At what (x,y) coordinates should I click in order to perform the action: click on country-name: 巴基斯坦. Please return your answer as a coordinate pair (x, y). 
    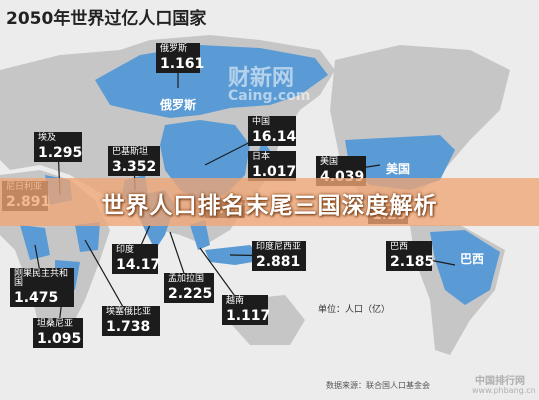
    Looking at the image, I should click on (130, 152).